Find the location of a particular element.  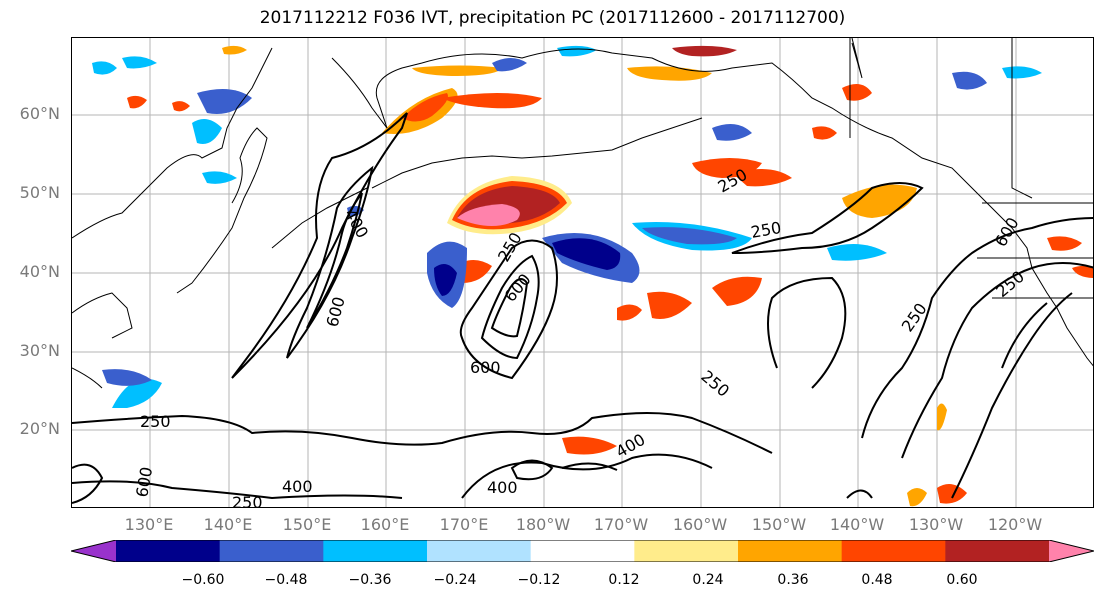

colorbar-tick: −0.36 is located at coordinates (370, 580).